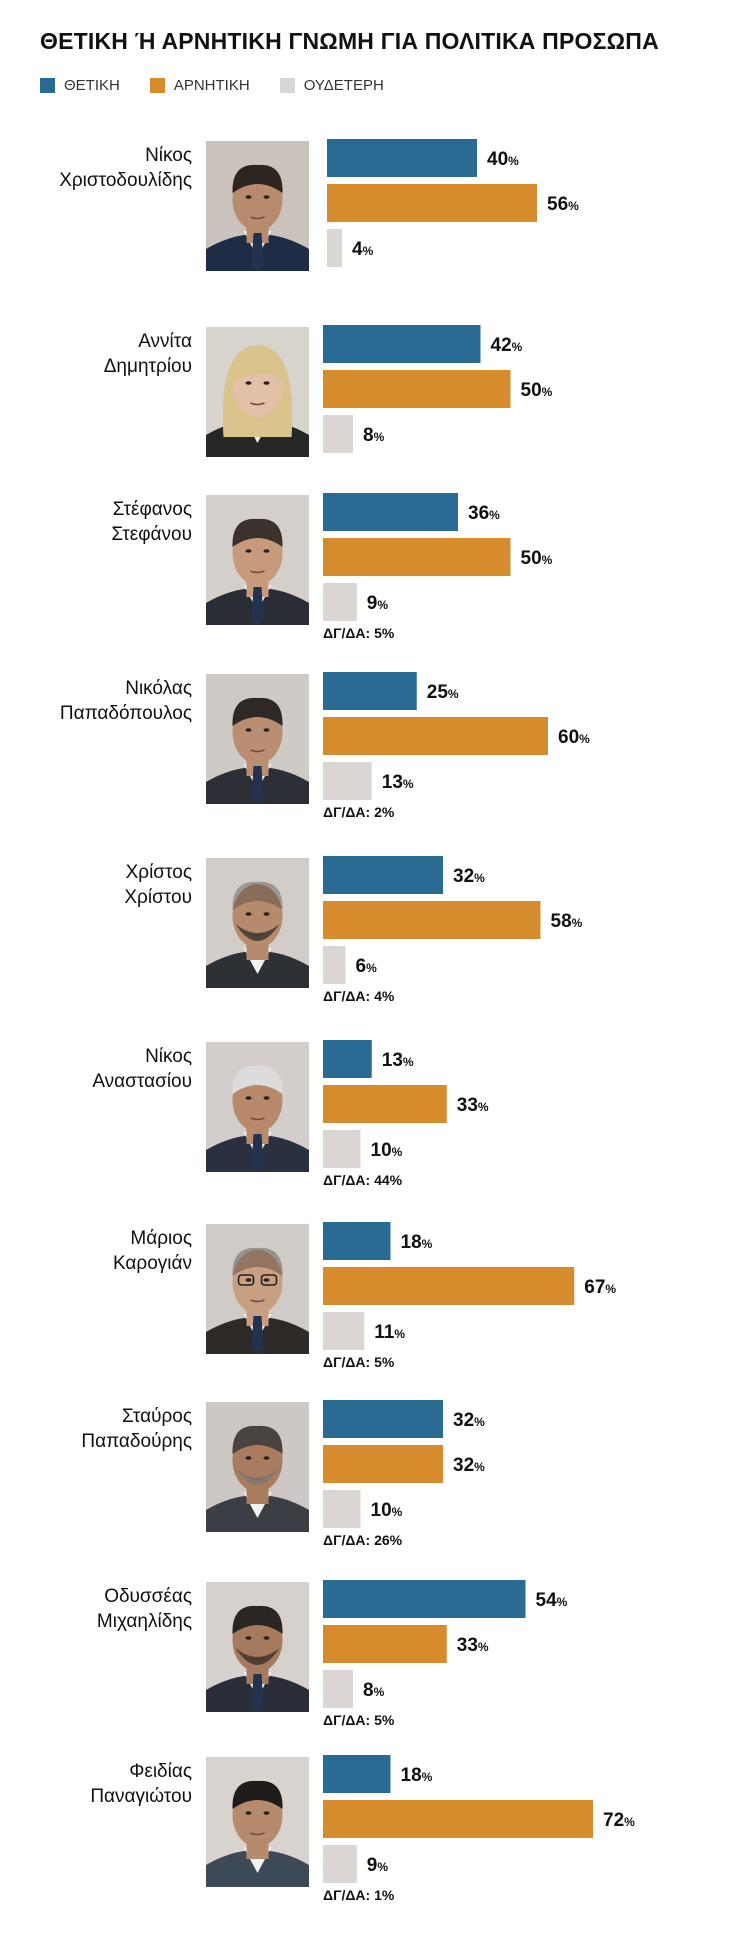  Describe the element at coordinates (469, 1465) in the screenshot. I see `value-label-negative: 32%` at that location.